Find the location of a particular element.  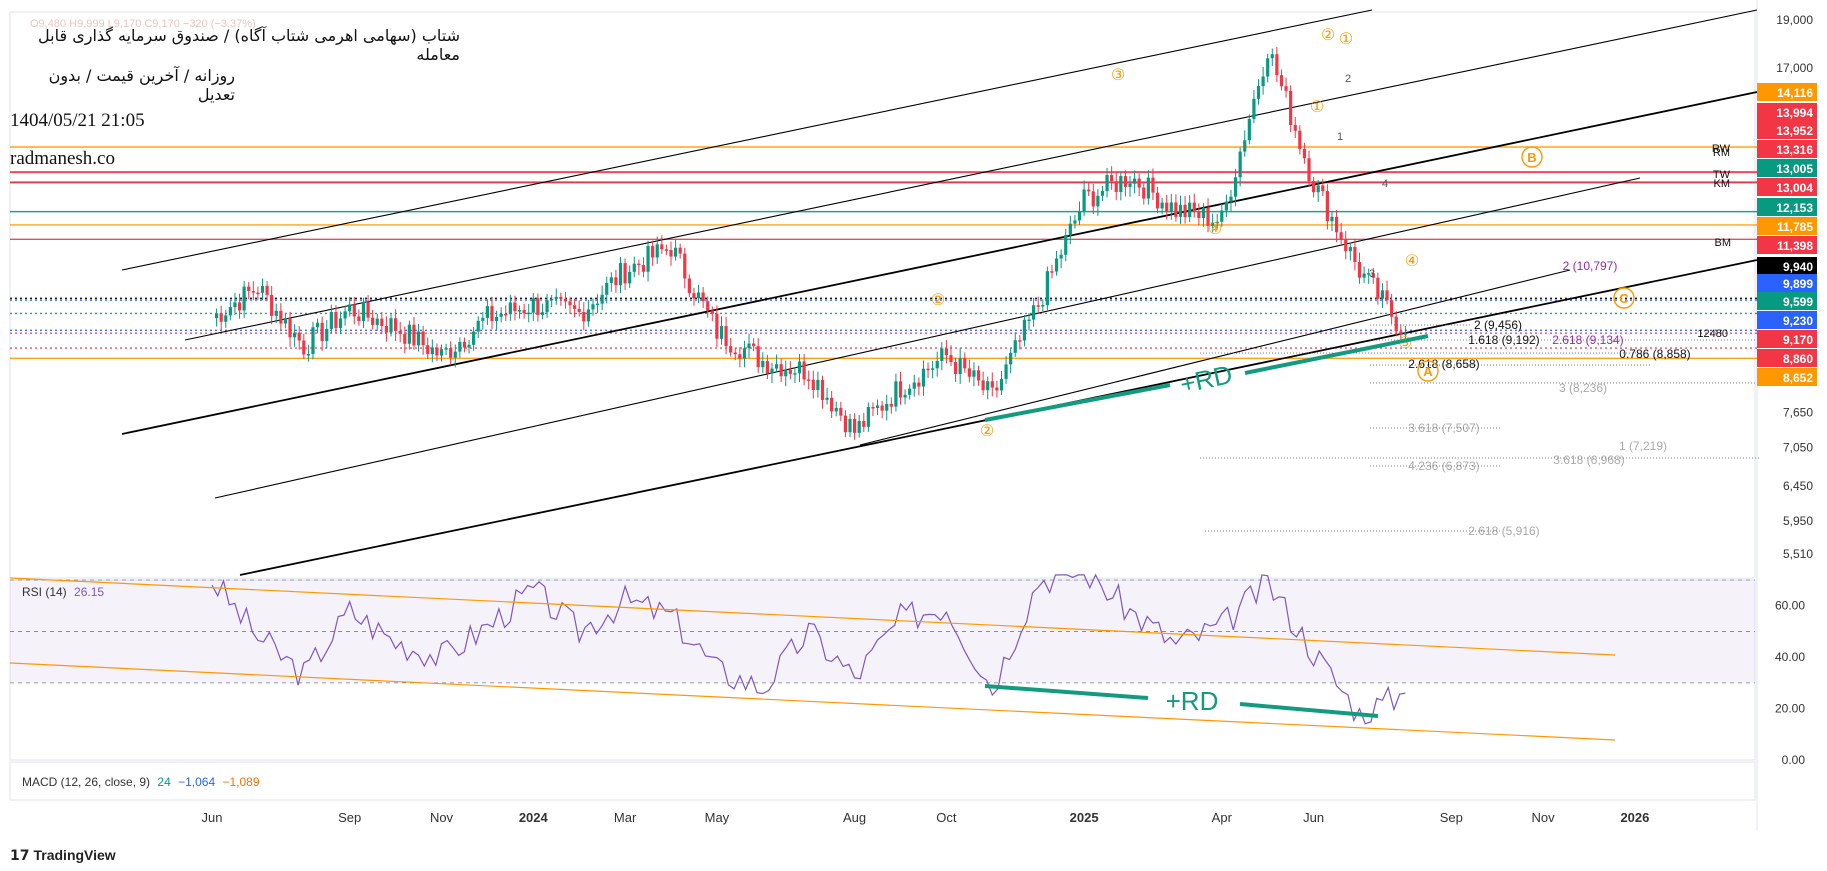

wave-label: ① is located at coordinates (1317, 107).